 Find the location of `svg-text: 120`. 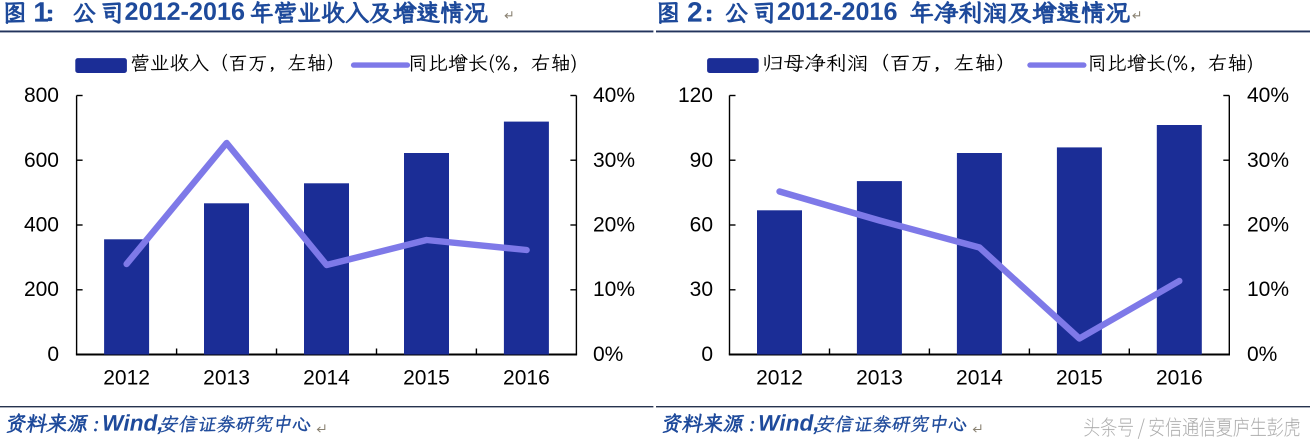

svg-text: 120 is located at coordinates (695, 95).